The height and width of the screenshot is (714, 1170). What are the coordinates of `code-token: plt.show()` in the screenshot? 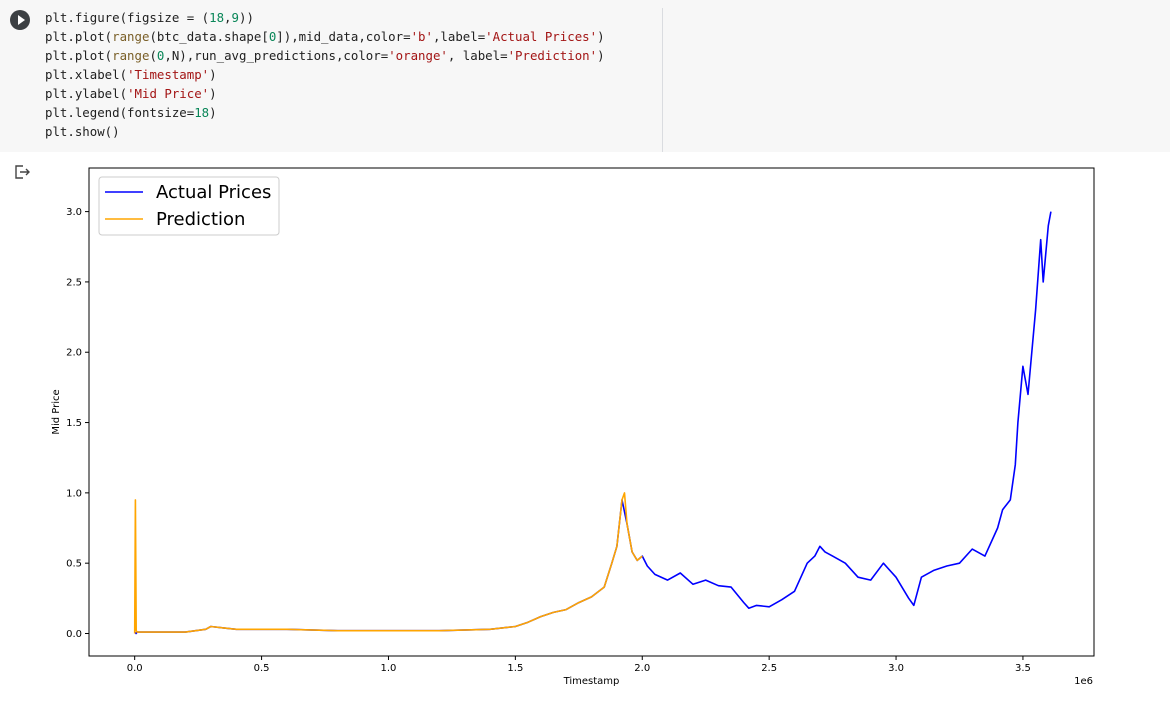 It's located at (82, 131).